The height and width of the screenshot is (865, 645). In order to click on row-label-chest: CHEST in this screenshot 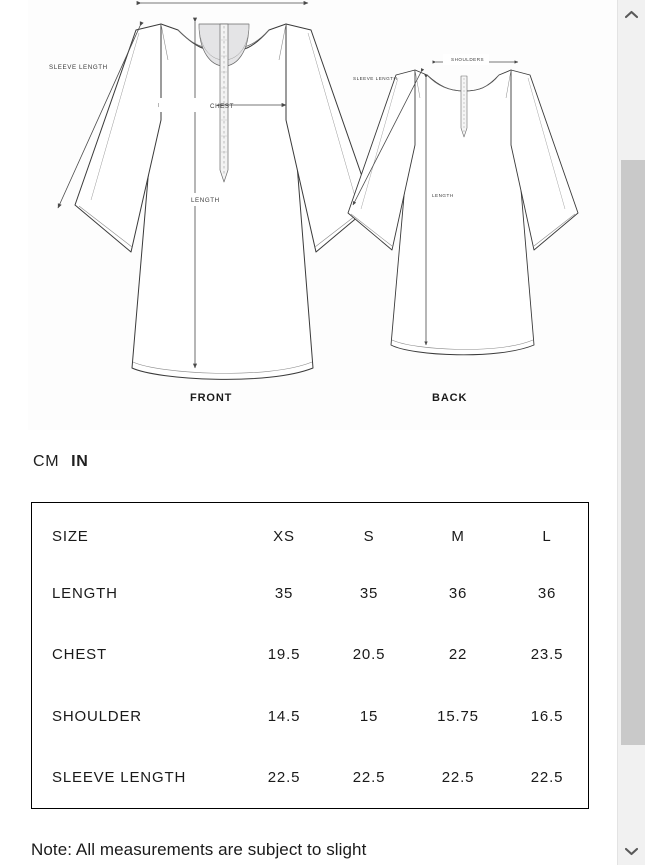, I will do `click(79, 655)`.